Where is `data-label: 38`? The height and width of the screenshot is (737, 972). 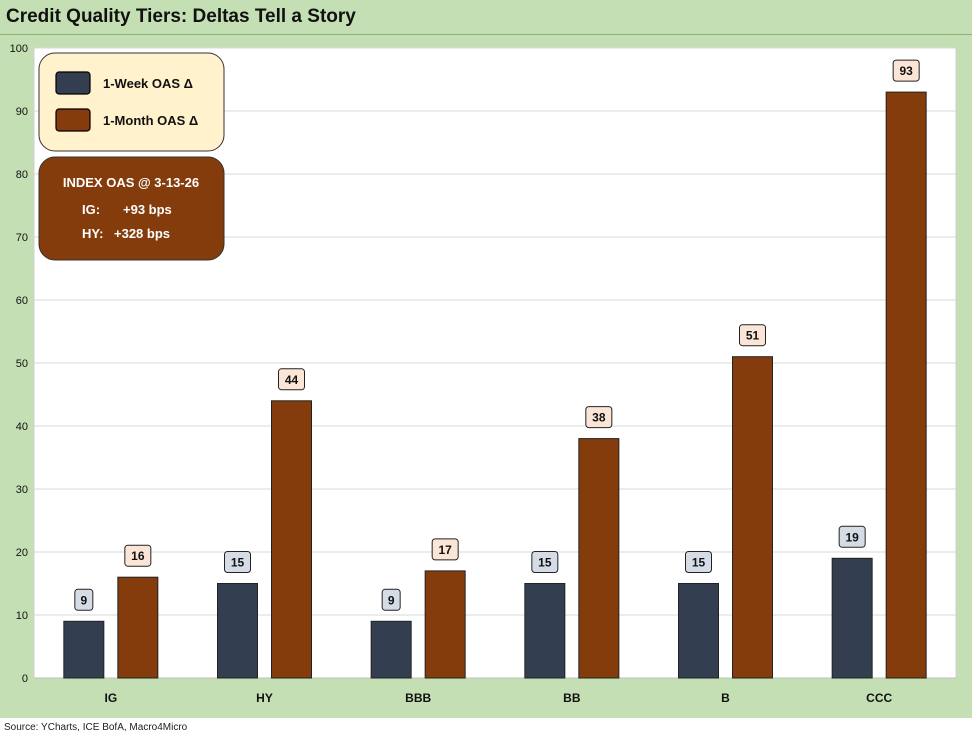 data-label: 38 is located at coordinates (599, 418).